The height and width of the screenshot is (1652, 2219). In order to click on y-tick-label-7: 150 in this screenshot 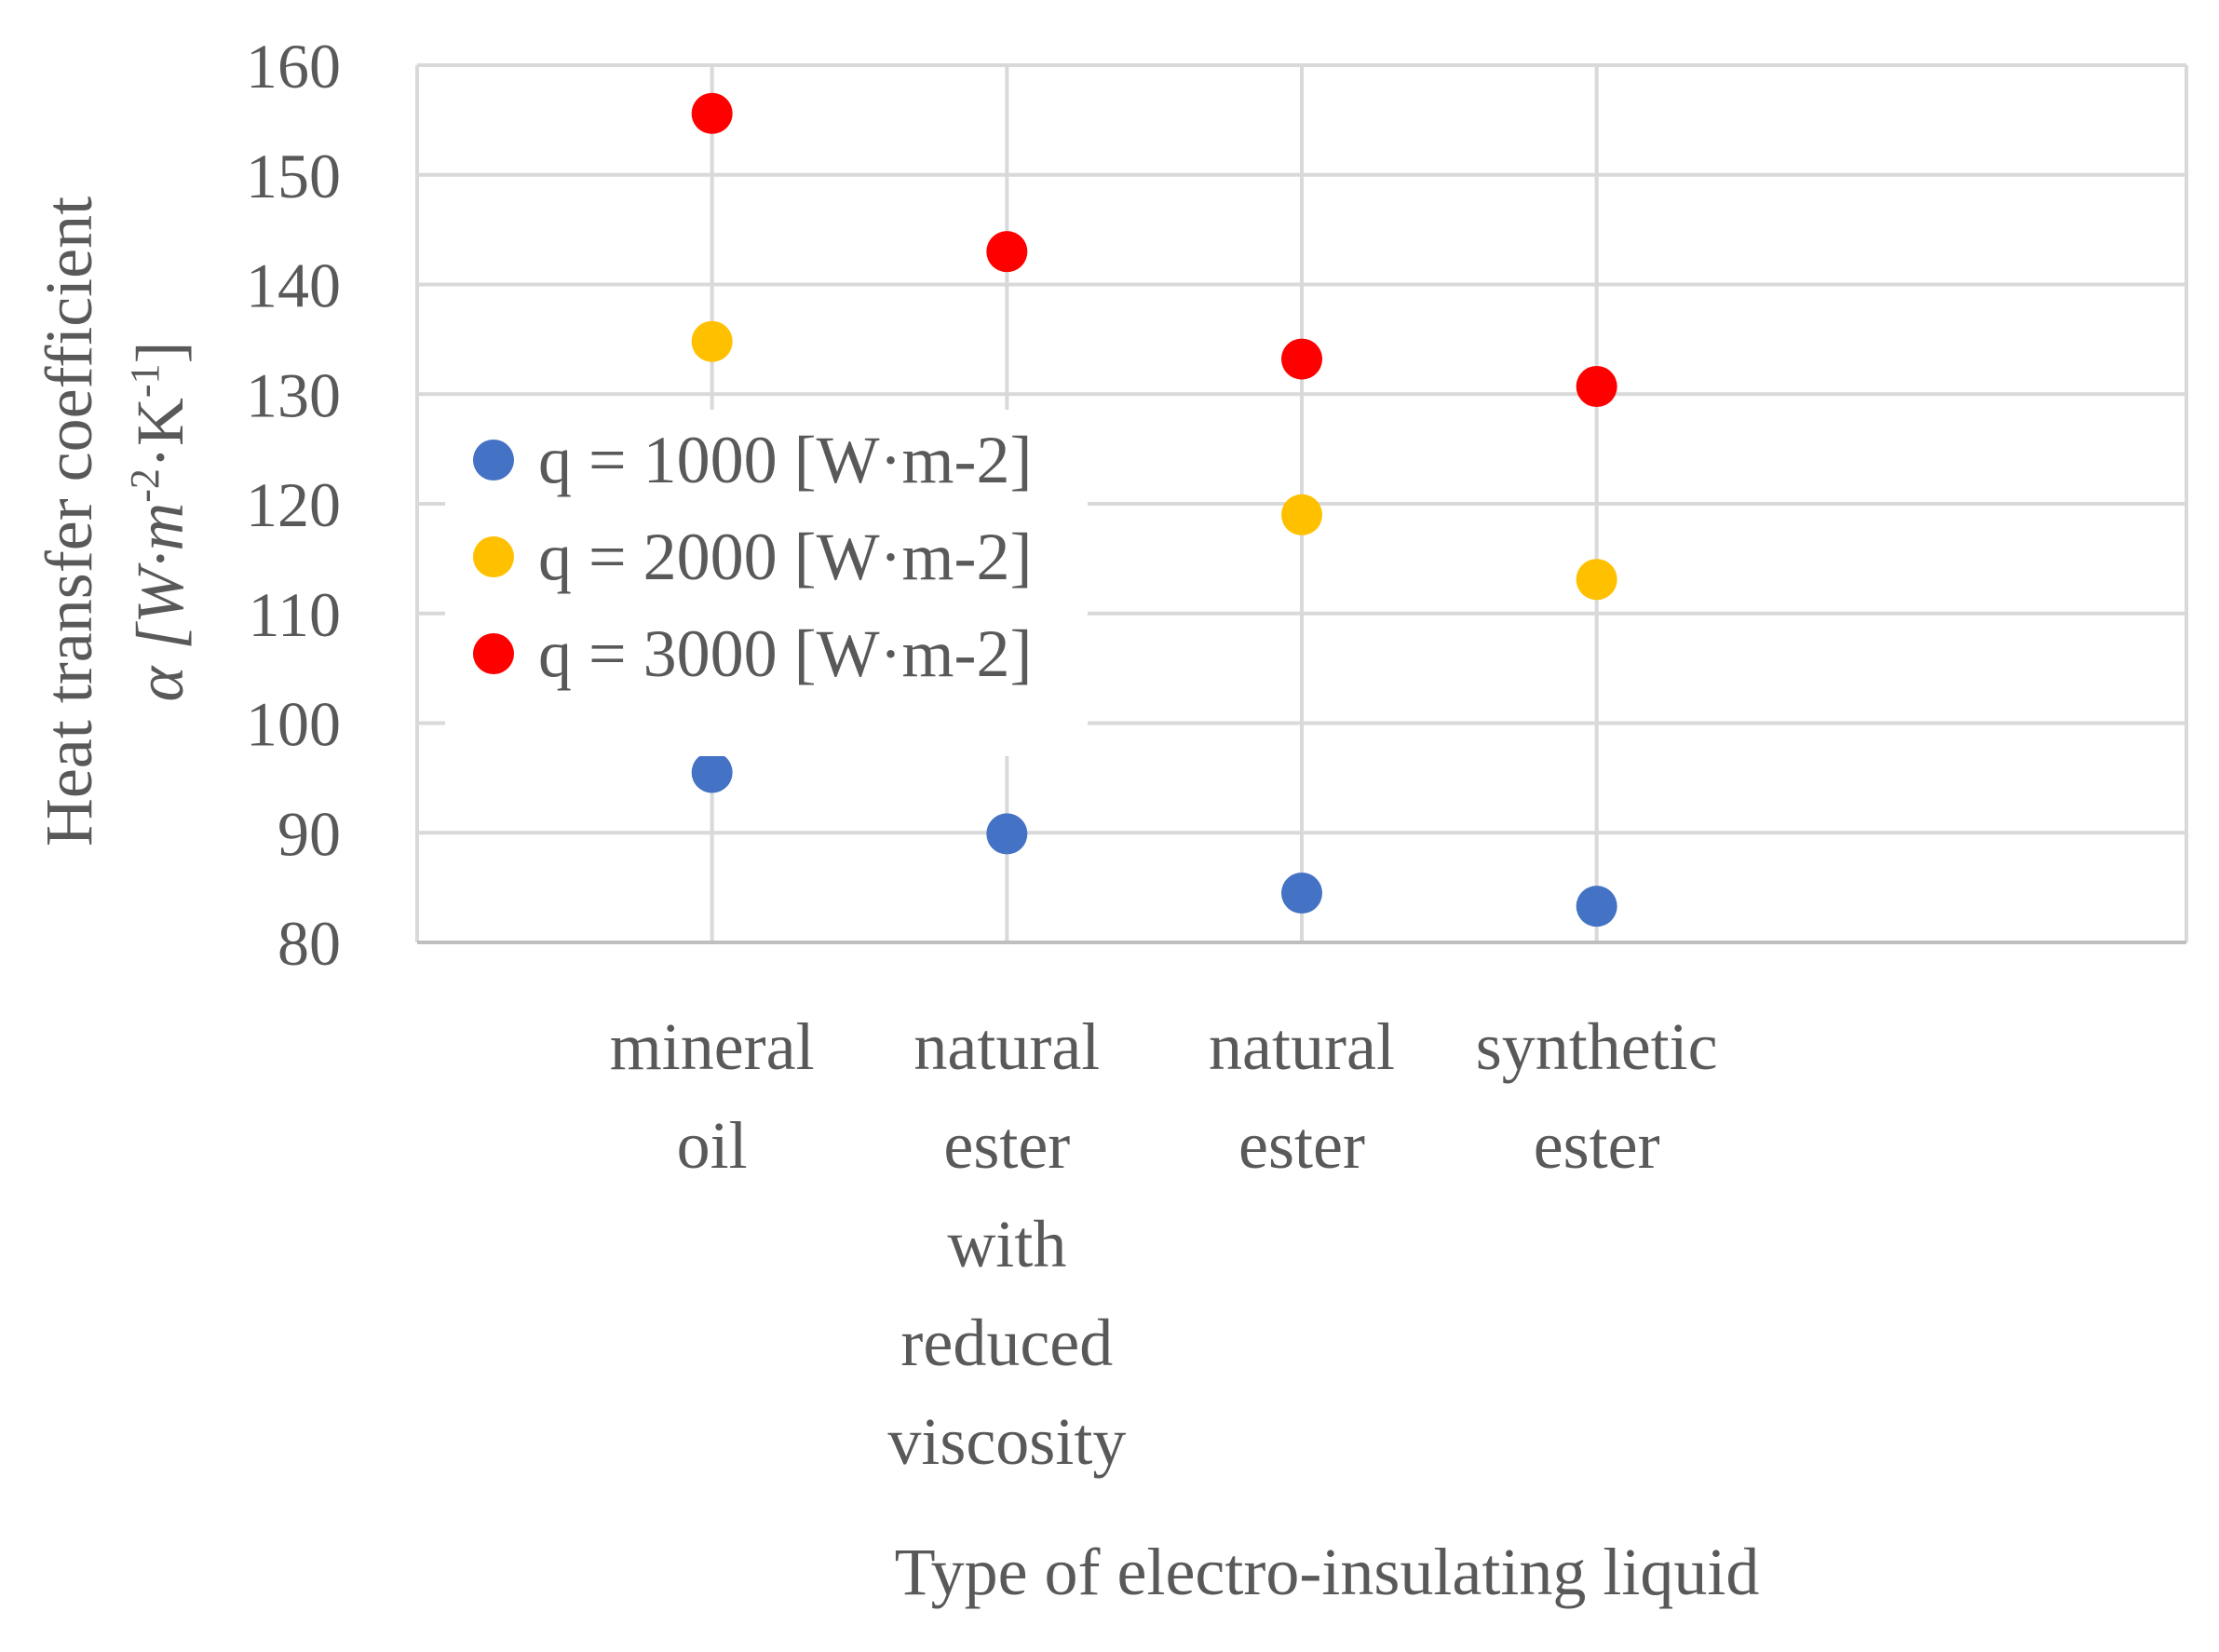, I will do `click(293, 176)`.